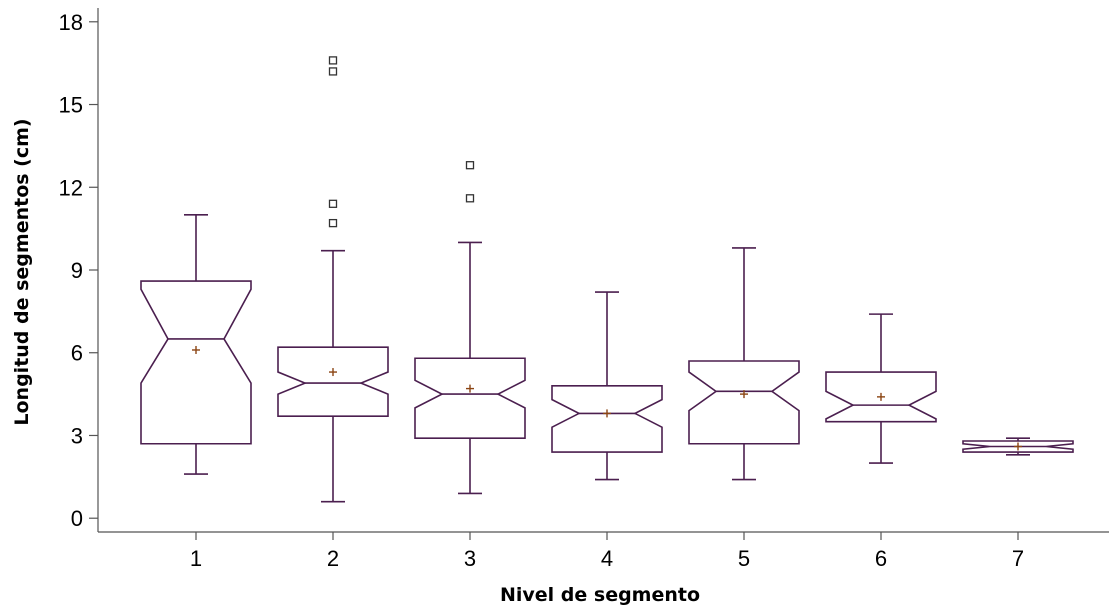 The height and width of the screenshot is (611, 1114). Describe the element at coordinates (470, 558) in the screenshot. I see `x-tick-label: 3` at that location.